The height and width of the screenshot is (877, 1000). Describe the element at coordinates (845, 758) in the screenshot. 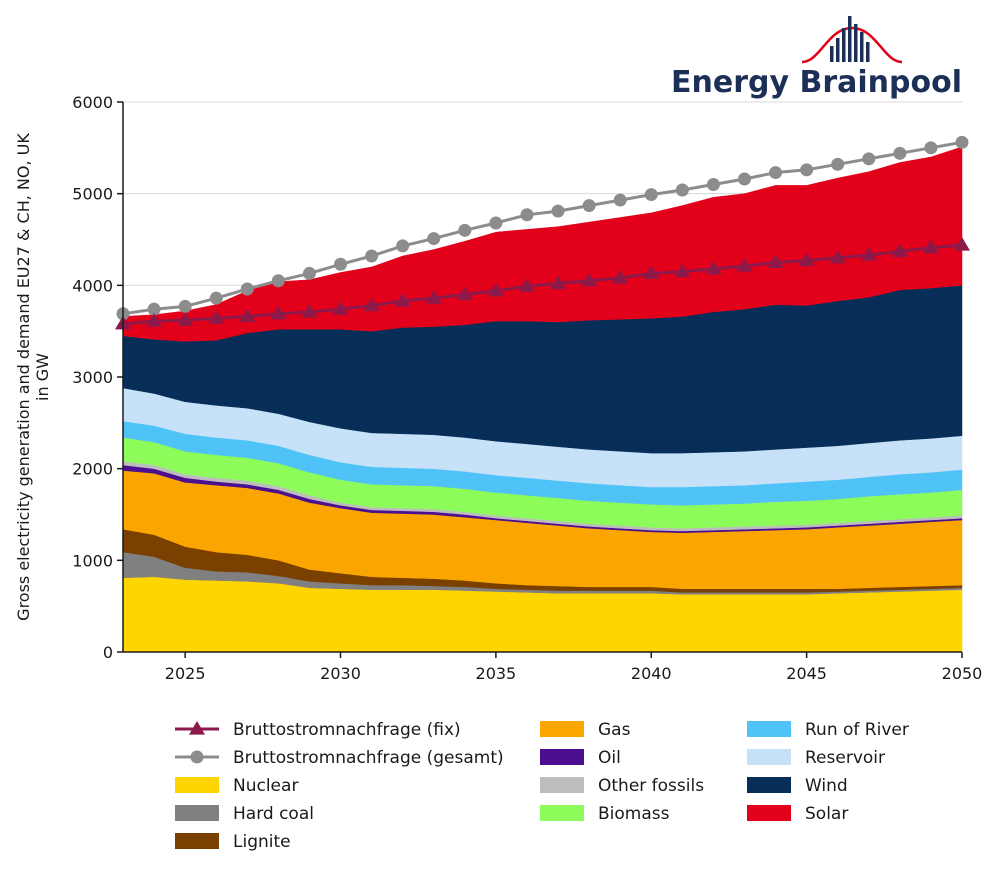

I see `legend-label: Reservoir` at that location.